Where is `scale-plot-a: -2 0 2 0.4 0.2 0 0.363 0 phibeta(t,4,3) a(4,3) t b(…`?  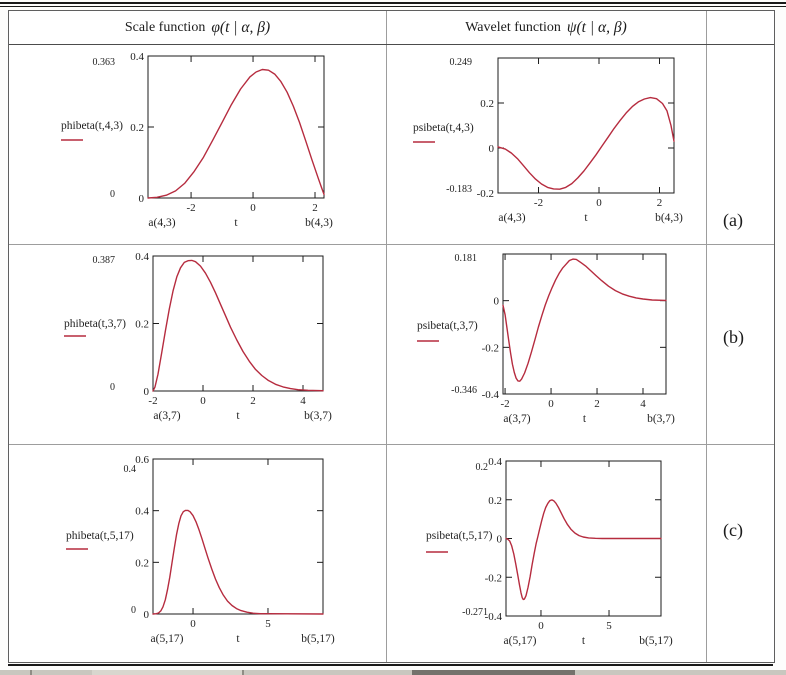
scale-plot-a: -2 0 2 0.4 0.2 0 0.363 0 phibeta(t,4,3) a(4,3) t b(… is located at coordinates (197, 140).